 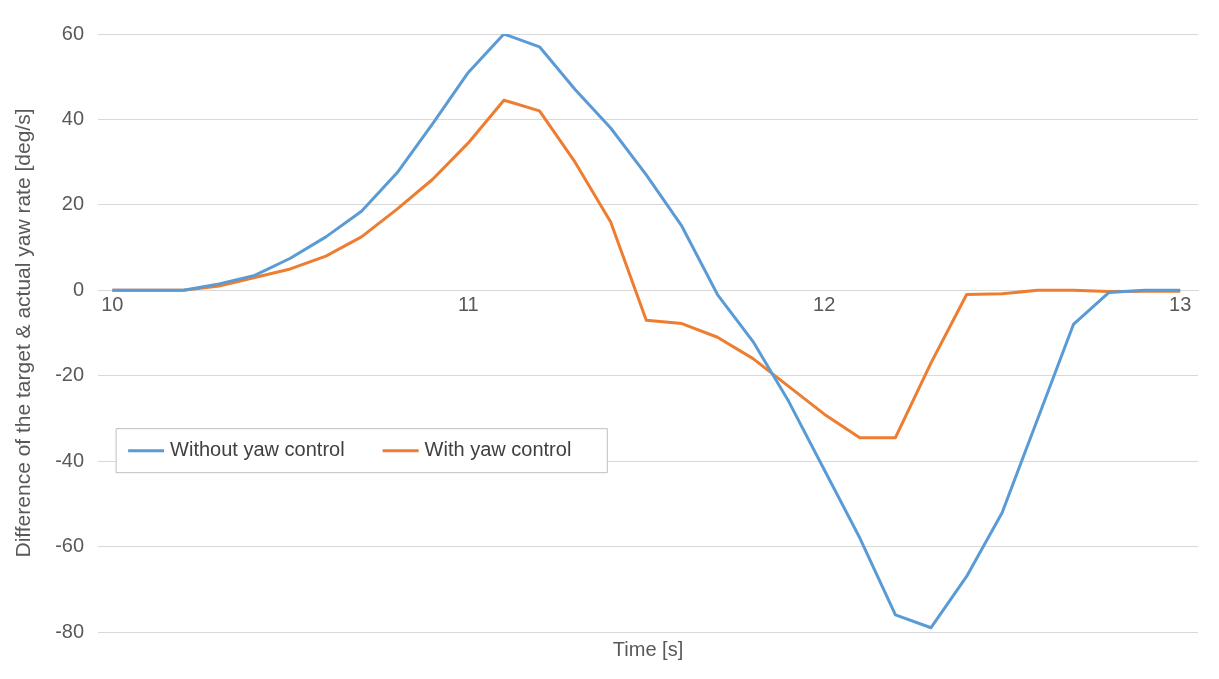 I want to click on legend-label: With yaw control, so click(x=498, y=449).